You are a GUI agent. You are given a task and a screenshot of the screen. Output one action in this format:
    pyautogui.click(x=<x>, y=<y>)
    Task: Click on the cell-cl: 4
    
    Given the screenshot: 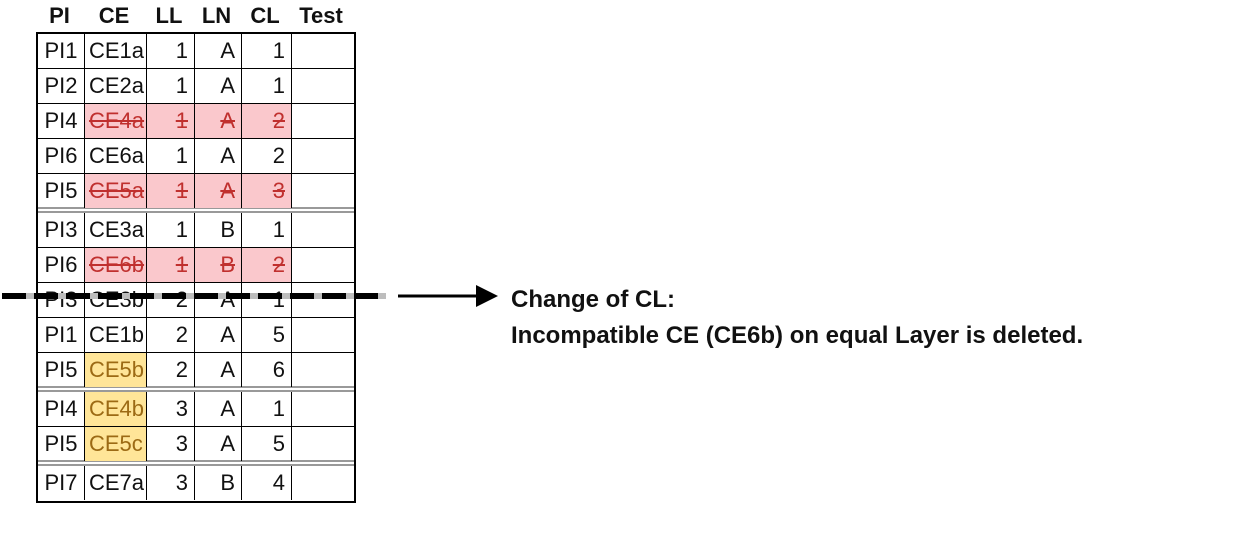 What is the action you would take?
    pyautogui.click(x=267, y=483)
    